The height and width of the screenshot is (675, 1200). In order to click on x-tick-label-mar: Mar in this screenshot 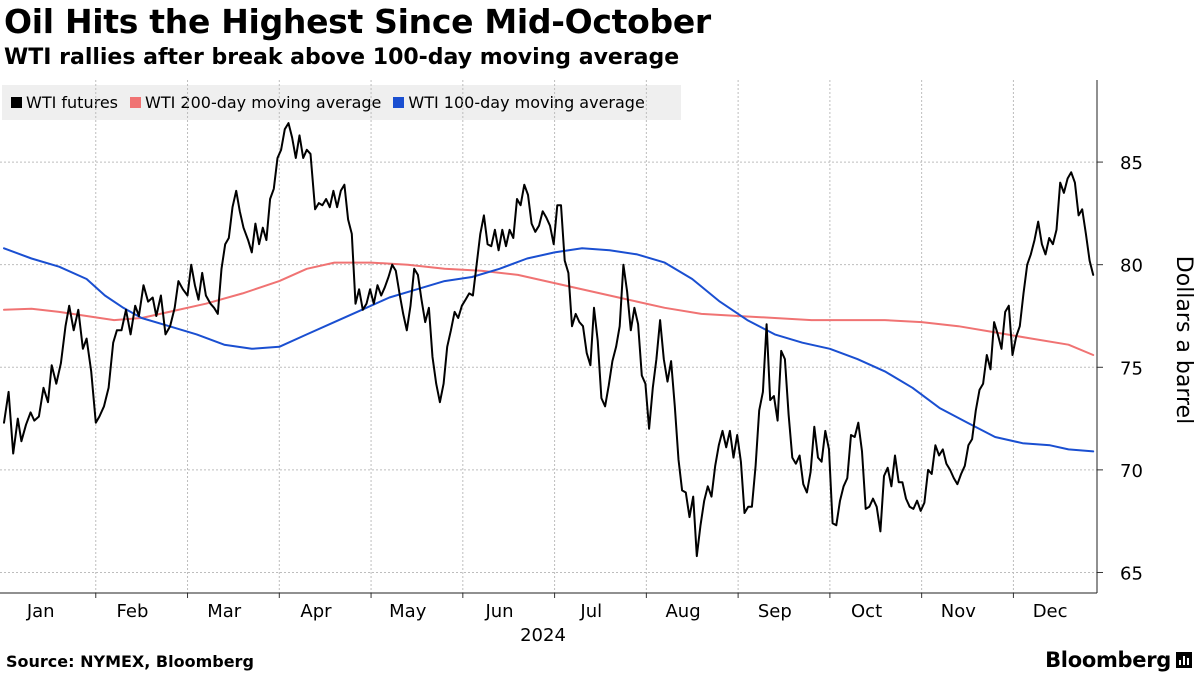, I will do `click(224, 611)`.